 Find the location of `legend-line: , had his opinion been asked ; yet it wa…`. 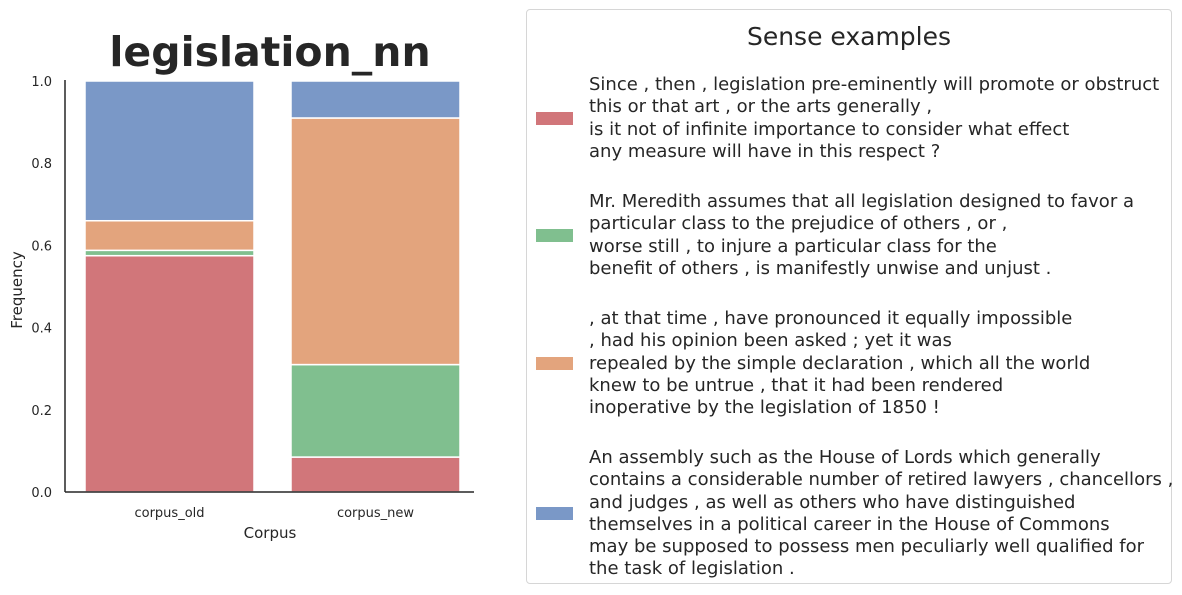

legend-line: , had his opinion been asked ; yet it wa… is located at coordinates (770, 341).